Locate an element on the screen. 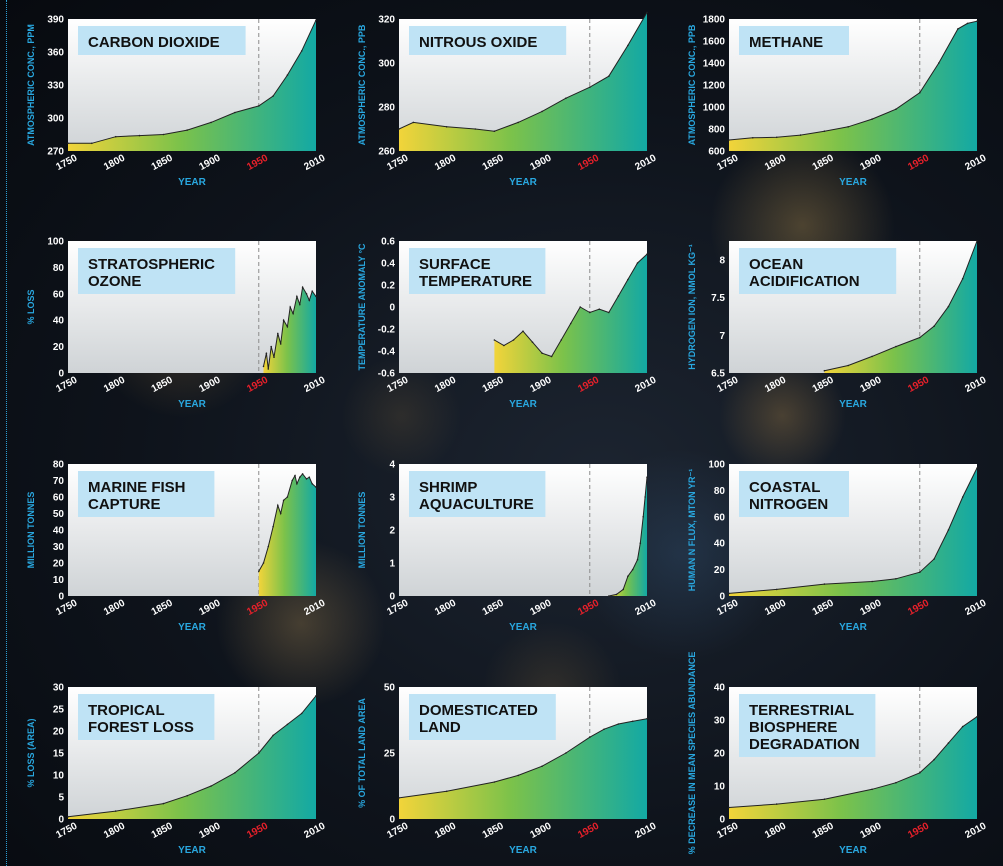  chart-title: OCEAN is located at coordinates (776, 264).